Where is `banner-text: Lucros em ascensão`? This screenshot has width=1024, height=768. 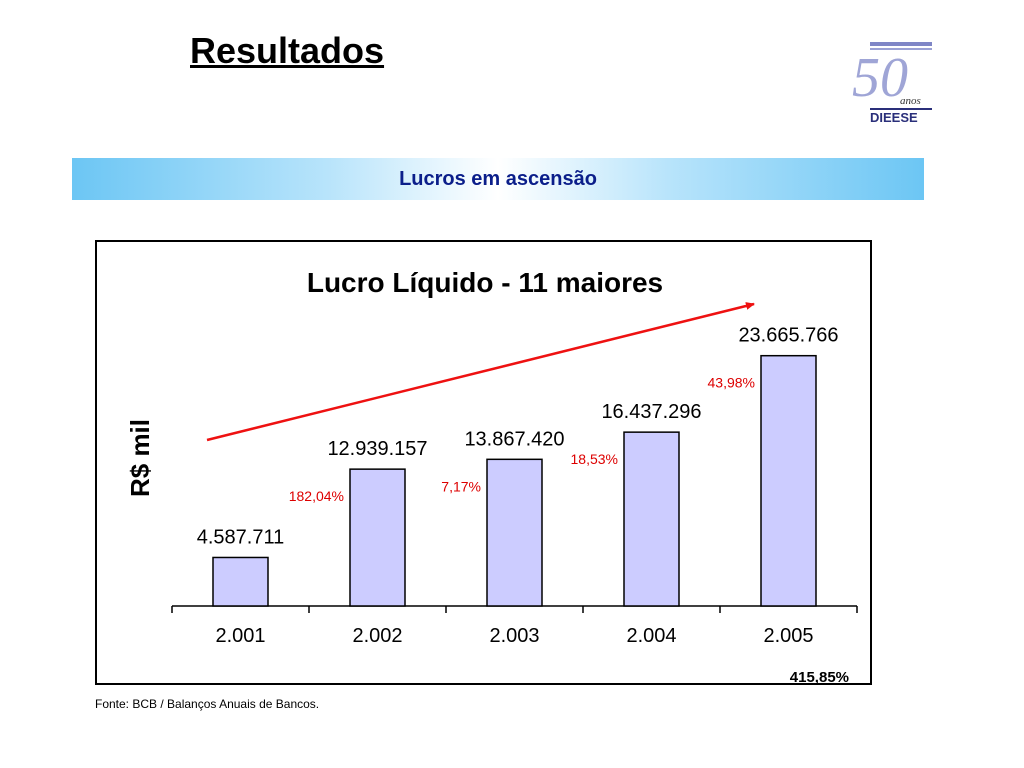
banner-text: Lucros em ascensão is located at coordinates (498, 178).